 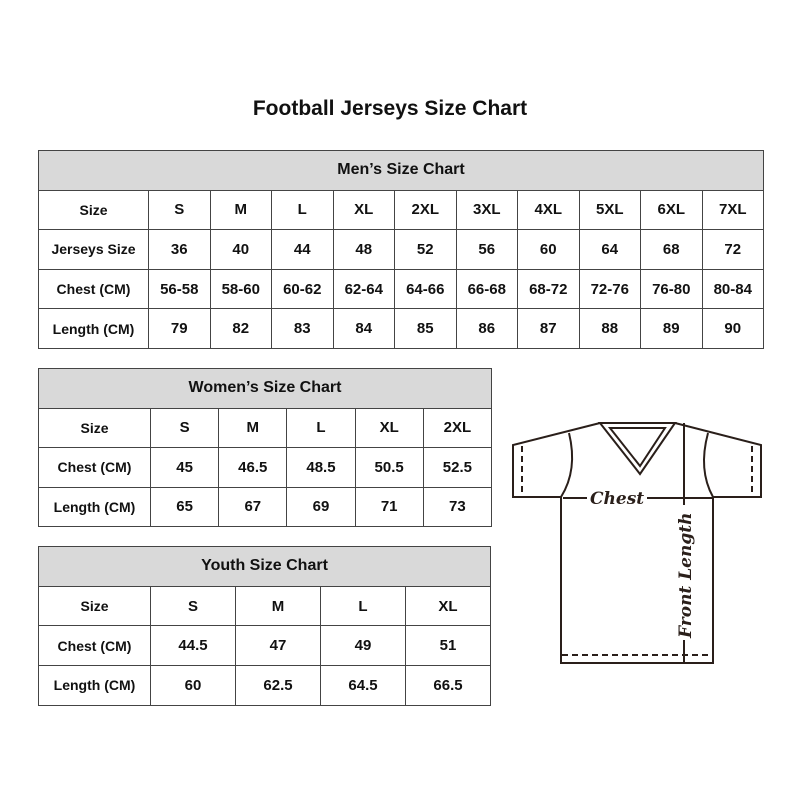 I want to click on table-title: Men’s Size Chart, so click(x=401, y=170).